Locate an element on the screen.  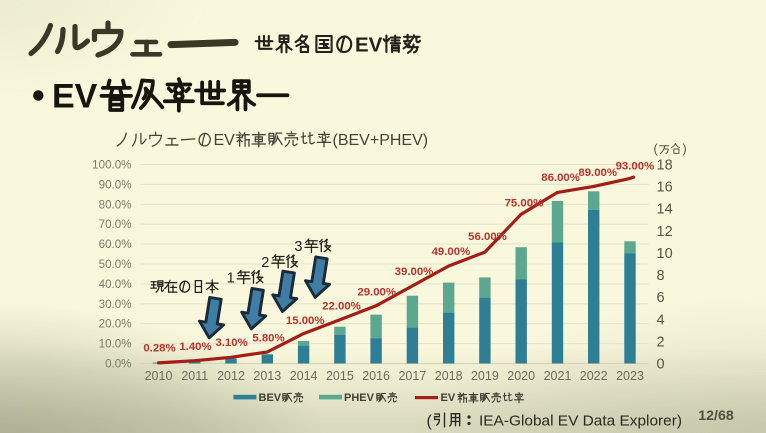
svg-text: 14 is located at coordinates (665, 210).